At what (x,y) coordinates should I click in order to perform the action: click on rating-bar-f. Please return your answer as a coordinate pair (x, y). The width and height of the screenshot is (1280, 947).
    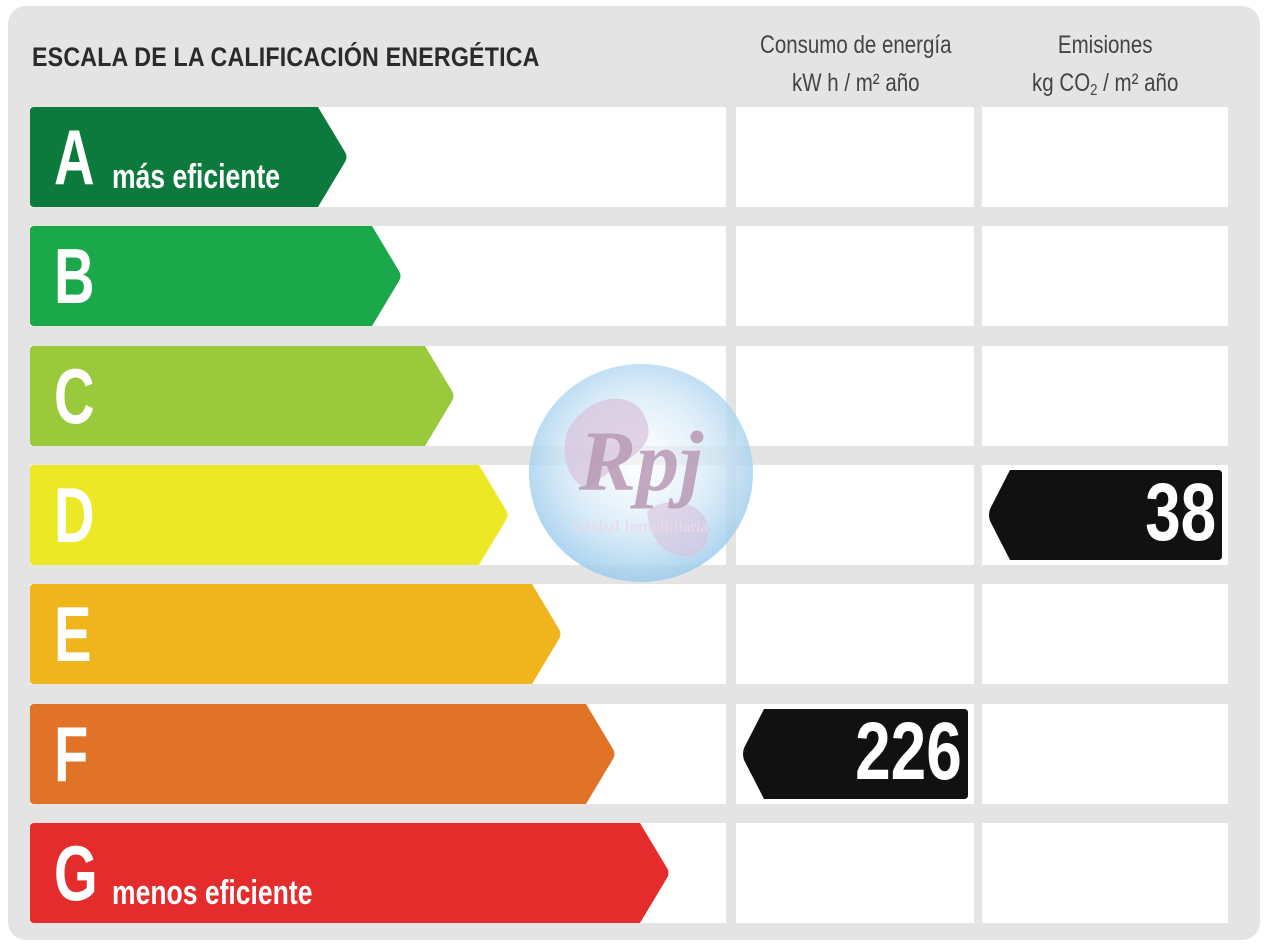
    Looking at the image, I should click on (322, 754).